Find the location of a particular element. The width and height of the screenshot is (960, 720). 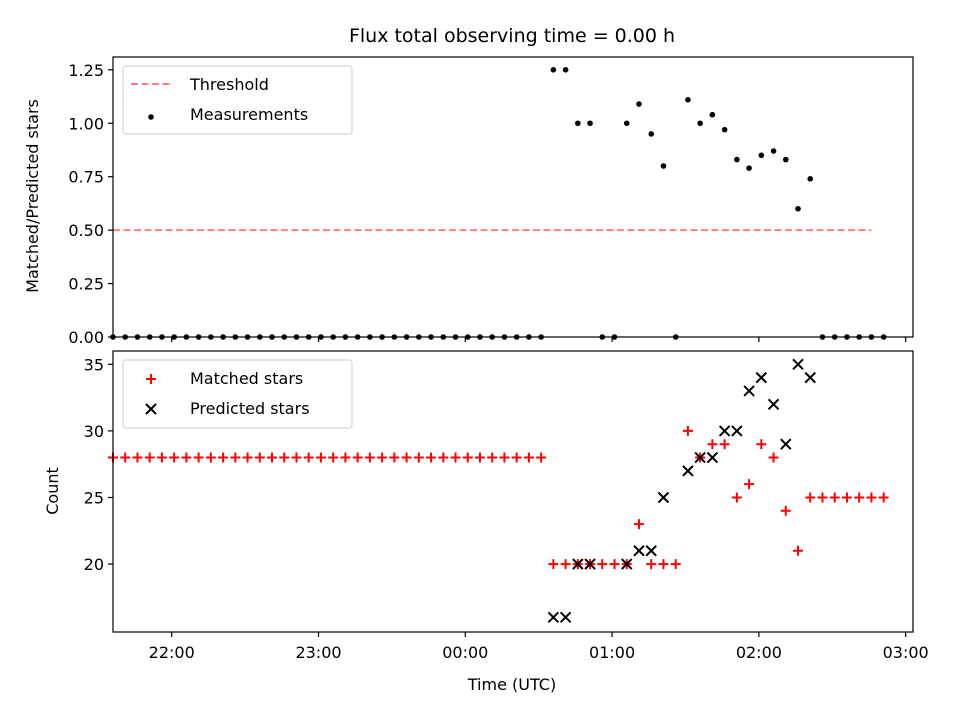

bottom-xtick-label: 23:00 is located at coordinates (318, 652).